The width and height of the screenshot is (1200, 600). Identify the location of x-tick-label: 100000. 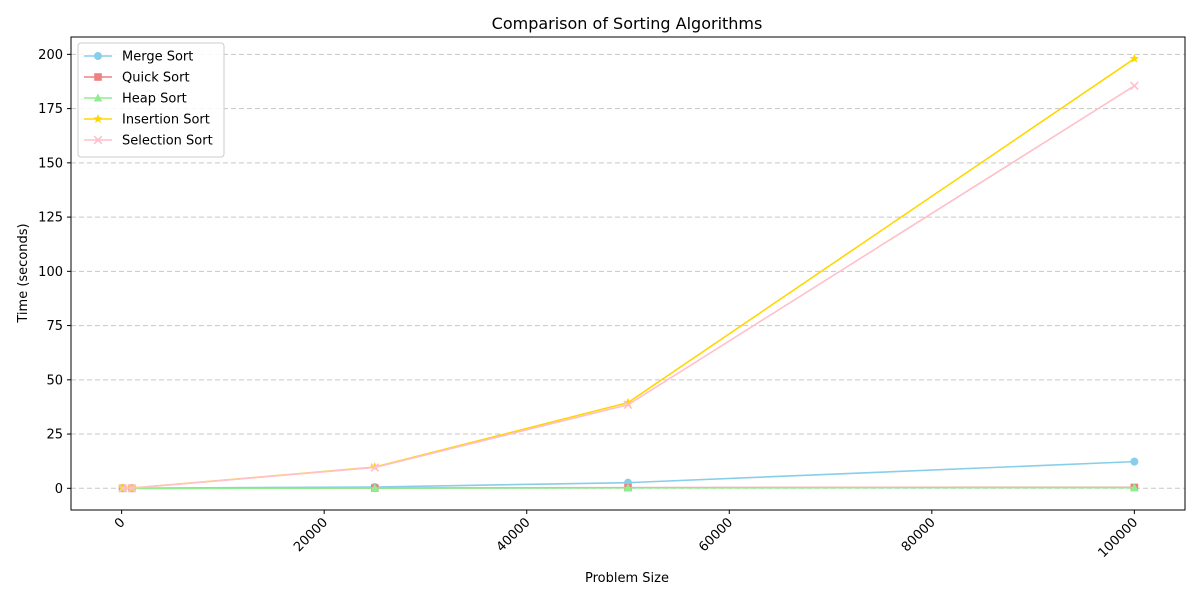
(1118, 538).